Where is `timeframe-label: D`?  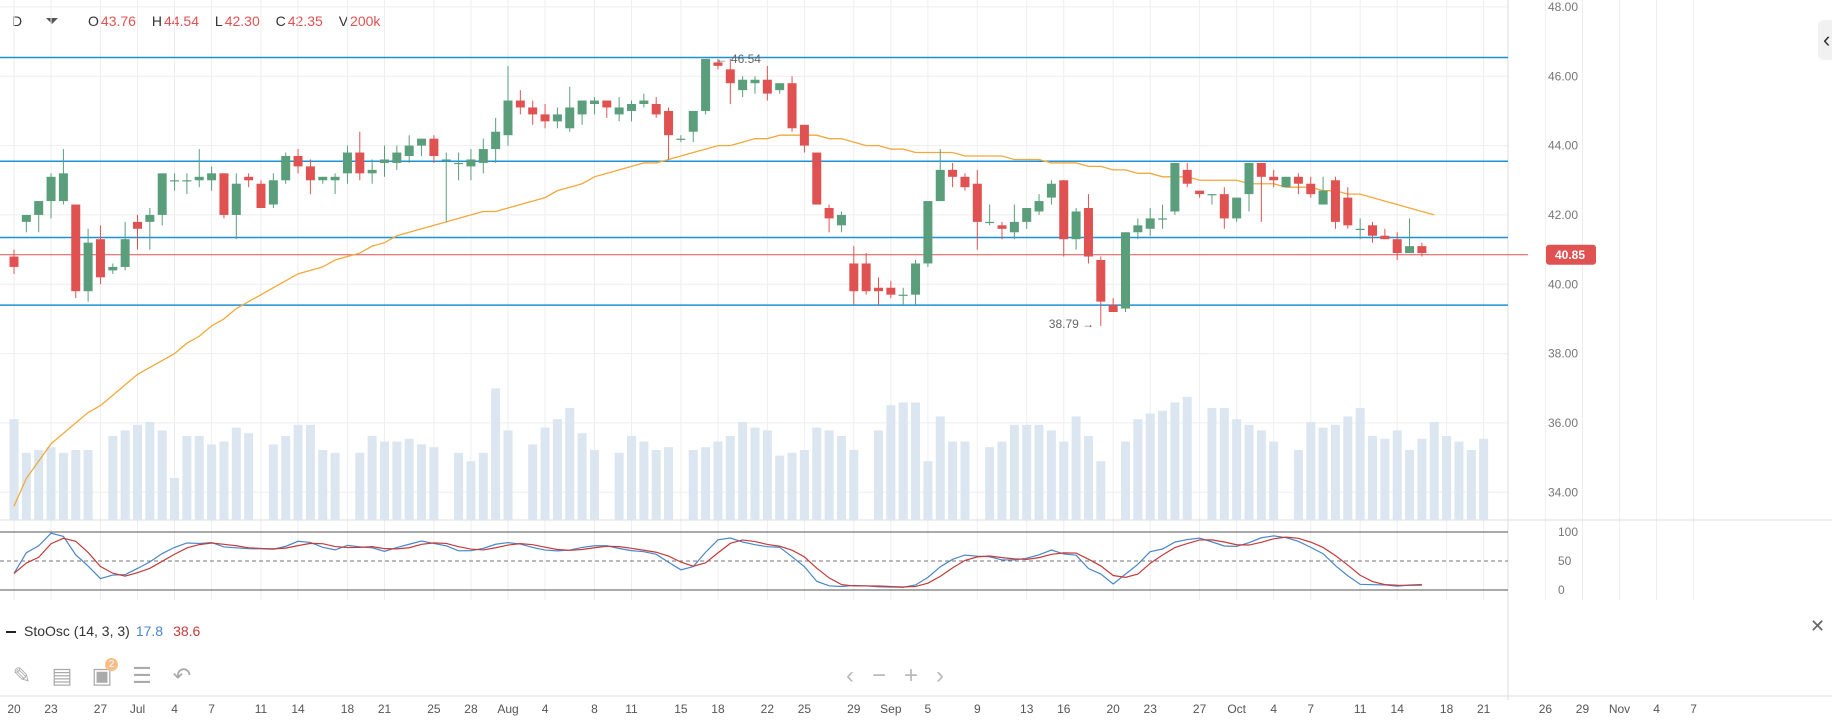 timeframe-label: D is located at coordinates (17, 21).